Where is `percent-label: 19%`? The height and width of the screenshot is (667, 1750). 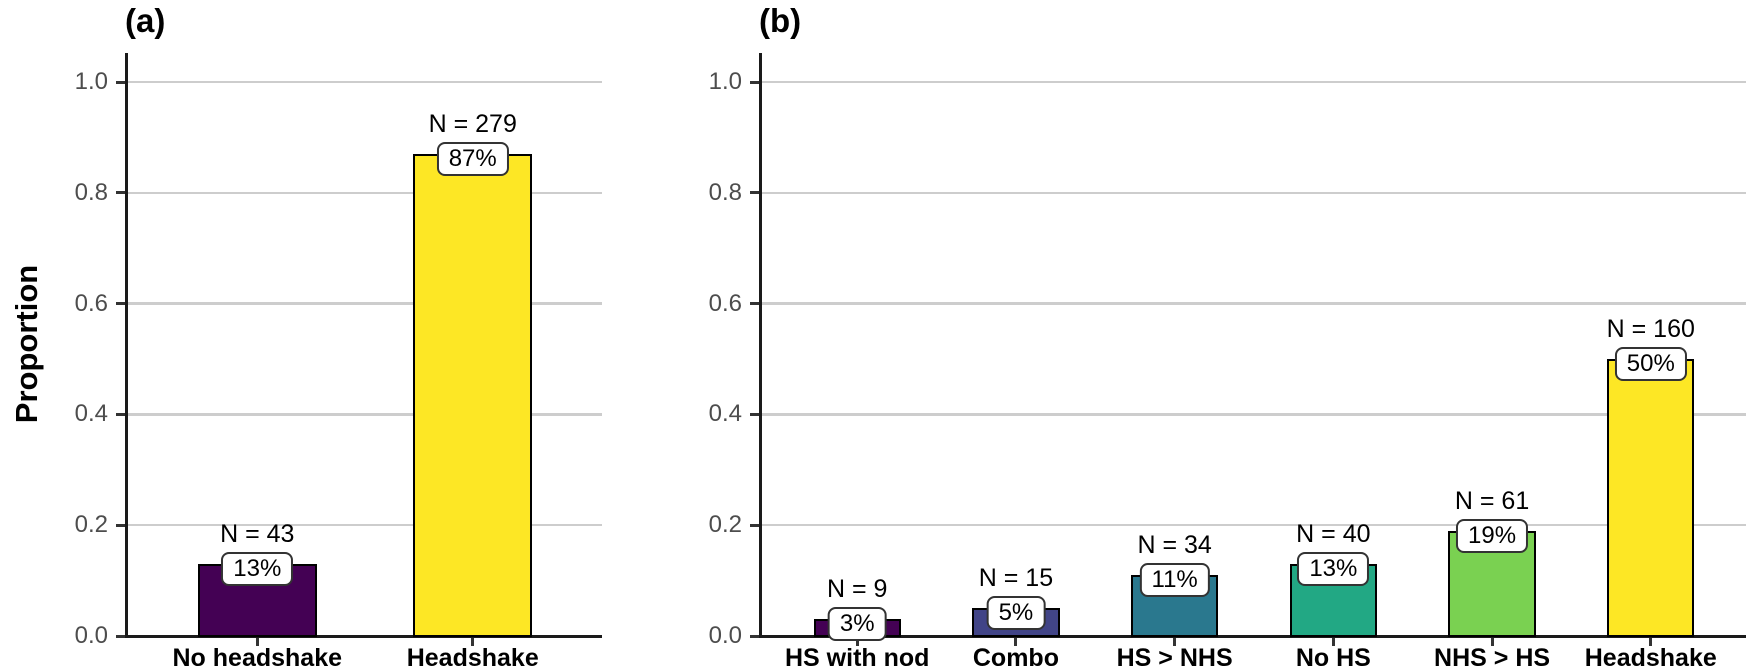 percent-label: 19% is located at coordinates (1492, 535).